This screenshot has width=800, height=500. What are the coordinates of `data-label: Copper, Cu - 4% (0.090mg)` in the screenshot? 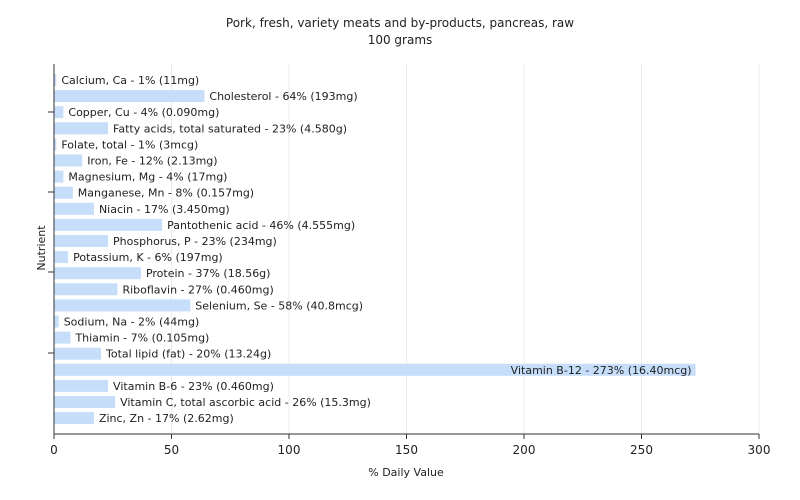 It's located at (143, 112).